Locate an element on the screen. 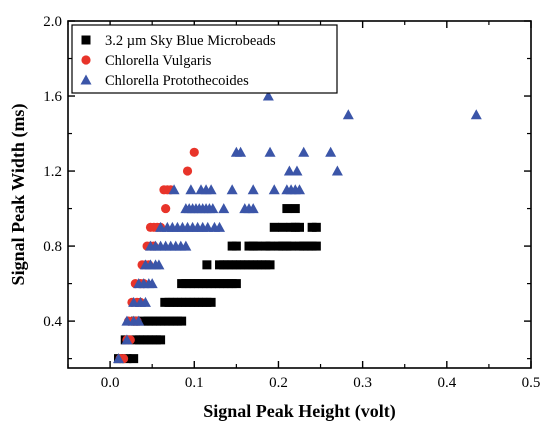 Image resolution: width=544 pixels, height=424 pixels. series-circle is located at coordinates (157, 255).